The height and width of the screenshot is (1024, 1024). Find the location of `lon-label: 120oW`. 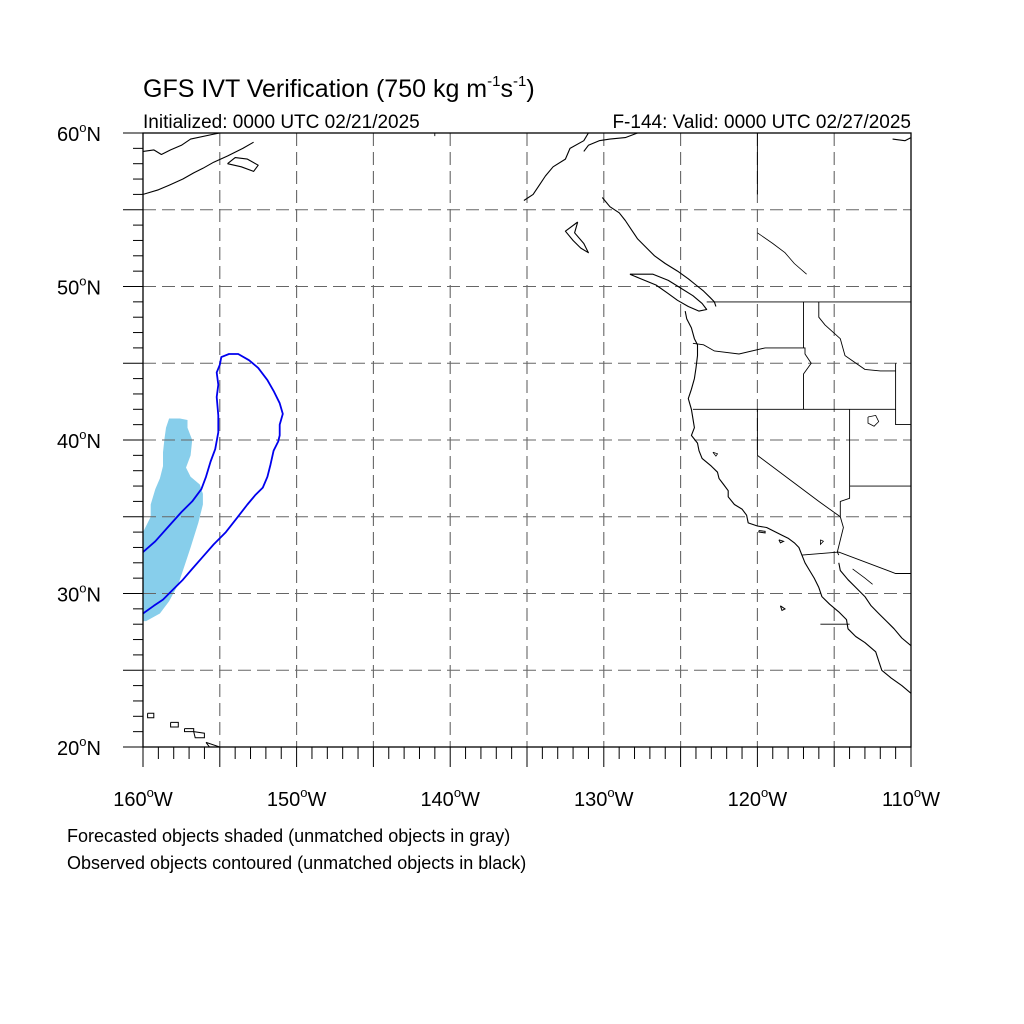

lon-label: 120oW is located at coordinates (758, 798).